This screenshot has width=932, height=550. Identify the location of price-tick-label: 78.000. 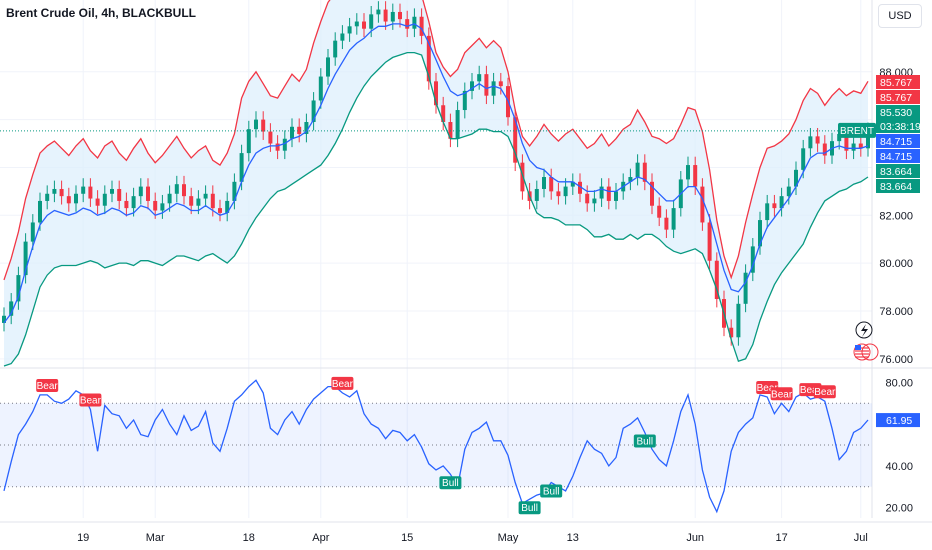
(896, 312).